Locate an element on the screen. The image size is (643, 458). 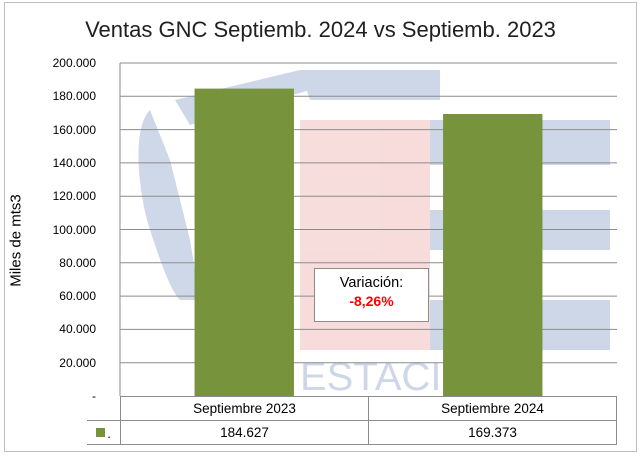
data-label-1: 169.373 is located at coordinates (492, 432).